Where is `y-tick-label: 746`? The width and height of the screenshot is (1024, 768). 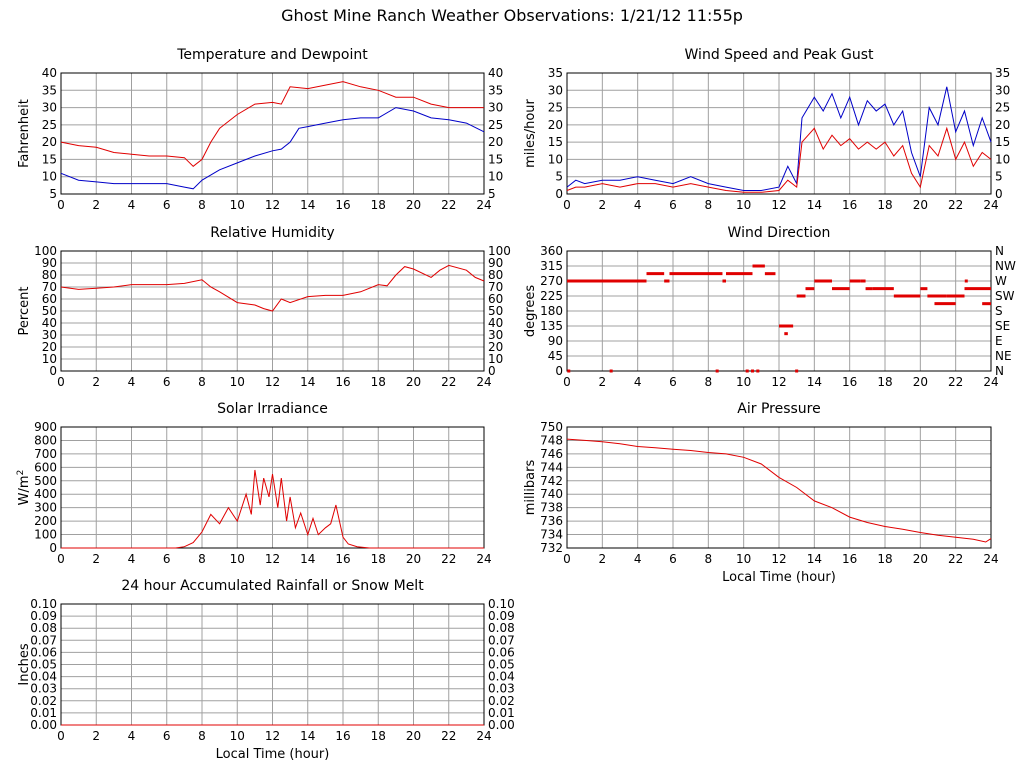
y-tick-label: 746 is located at coordinates (551, 454).